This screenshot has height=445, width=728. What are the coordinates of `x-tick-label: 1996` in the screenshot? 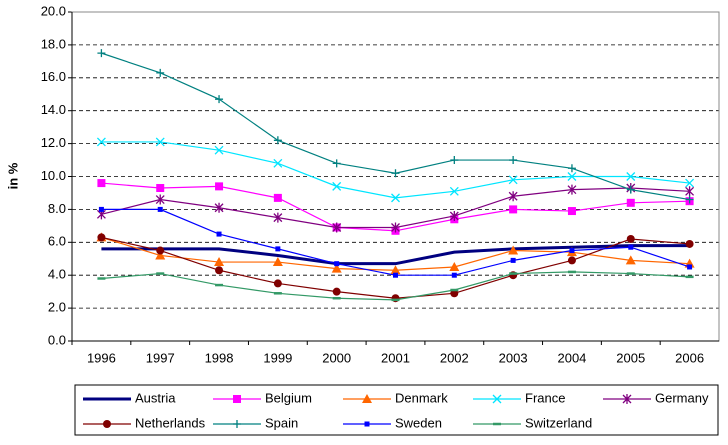 It's located at (101, 357).